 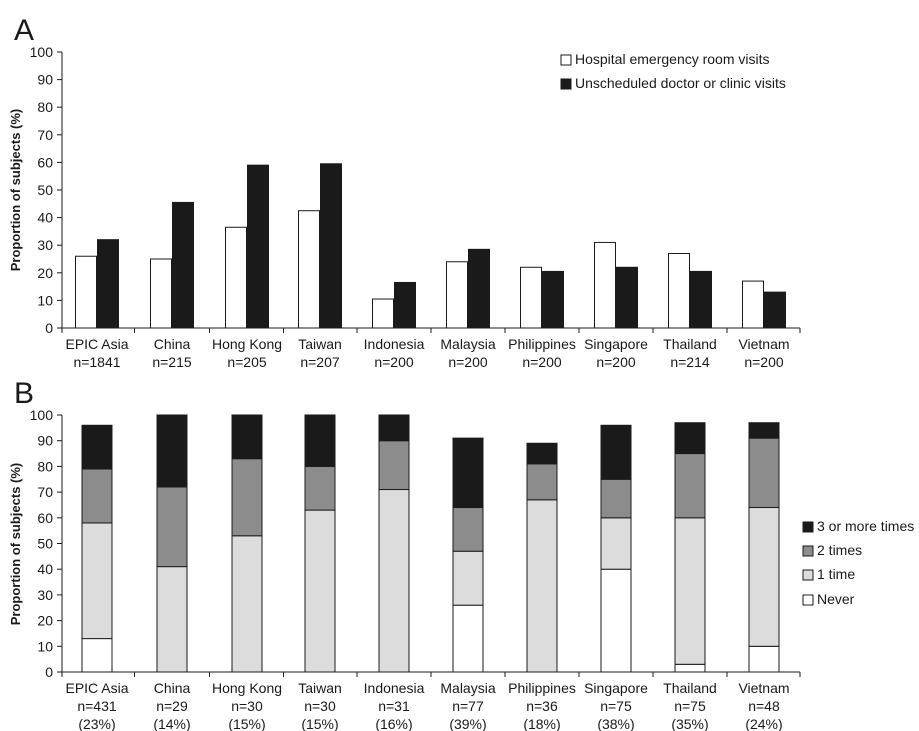 What do you see at coordinates (45, 646) in the screenshot?
I see `y-tick-label: 10` at bounding box center [45, 646].